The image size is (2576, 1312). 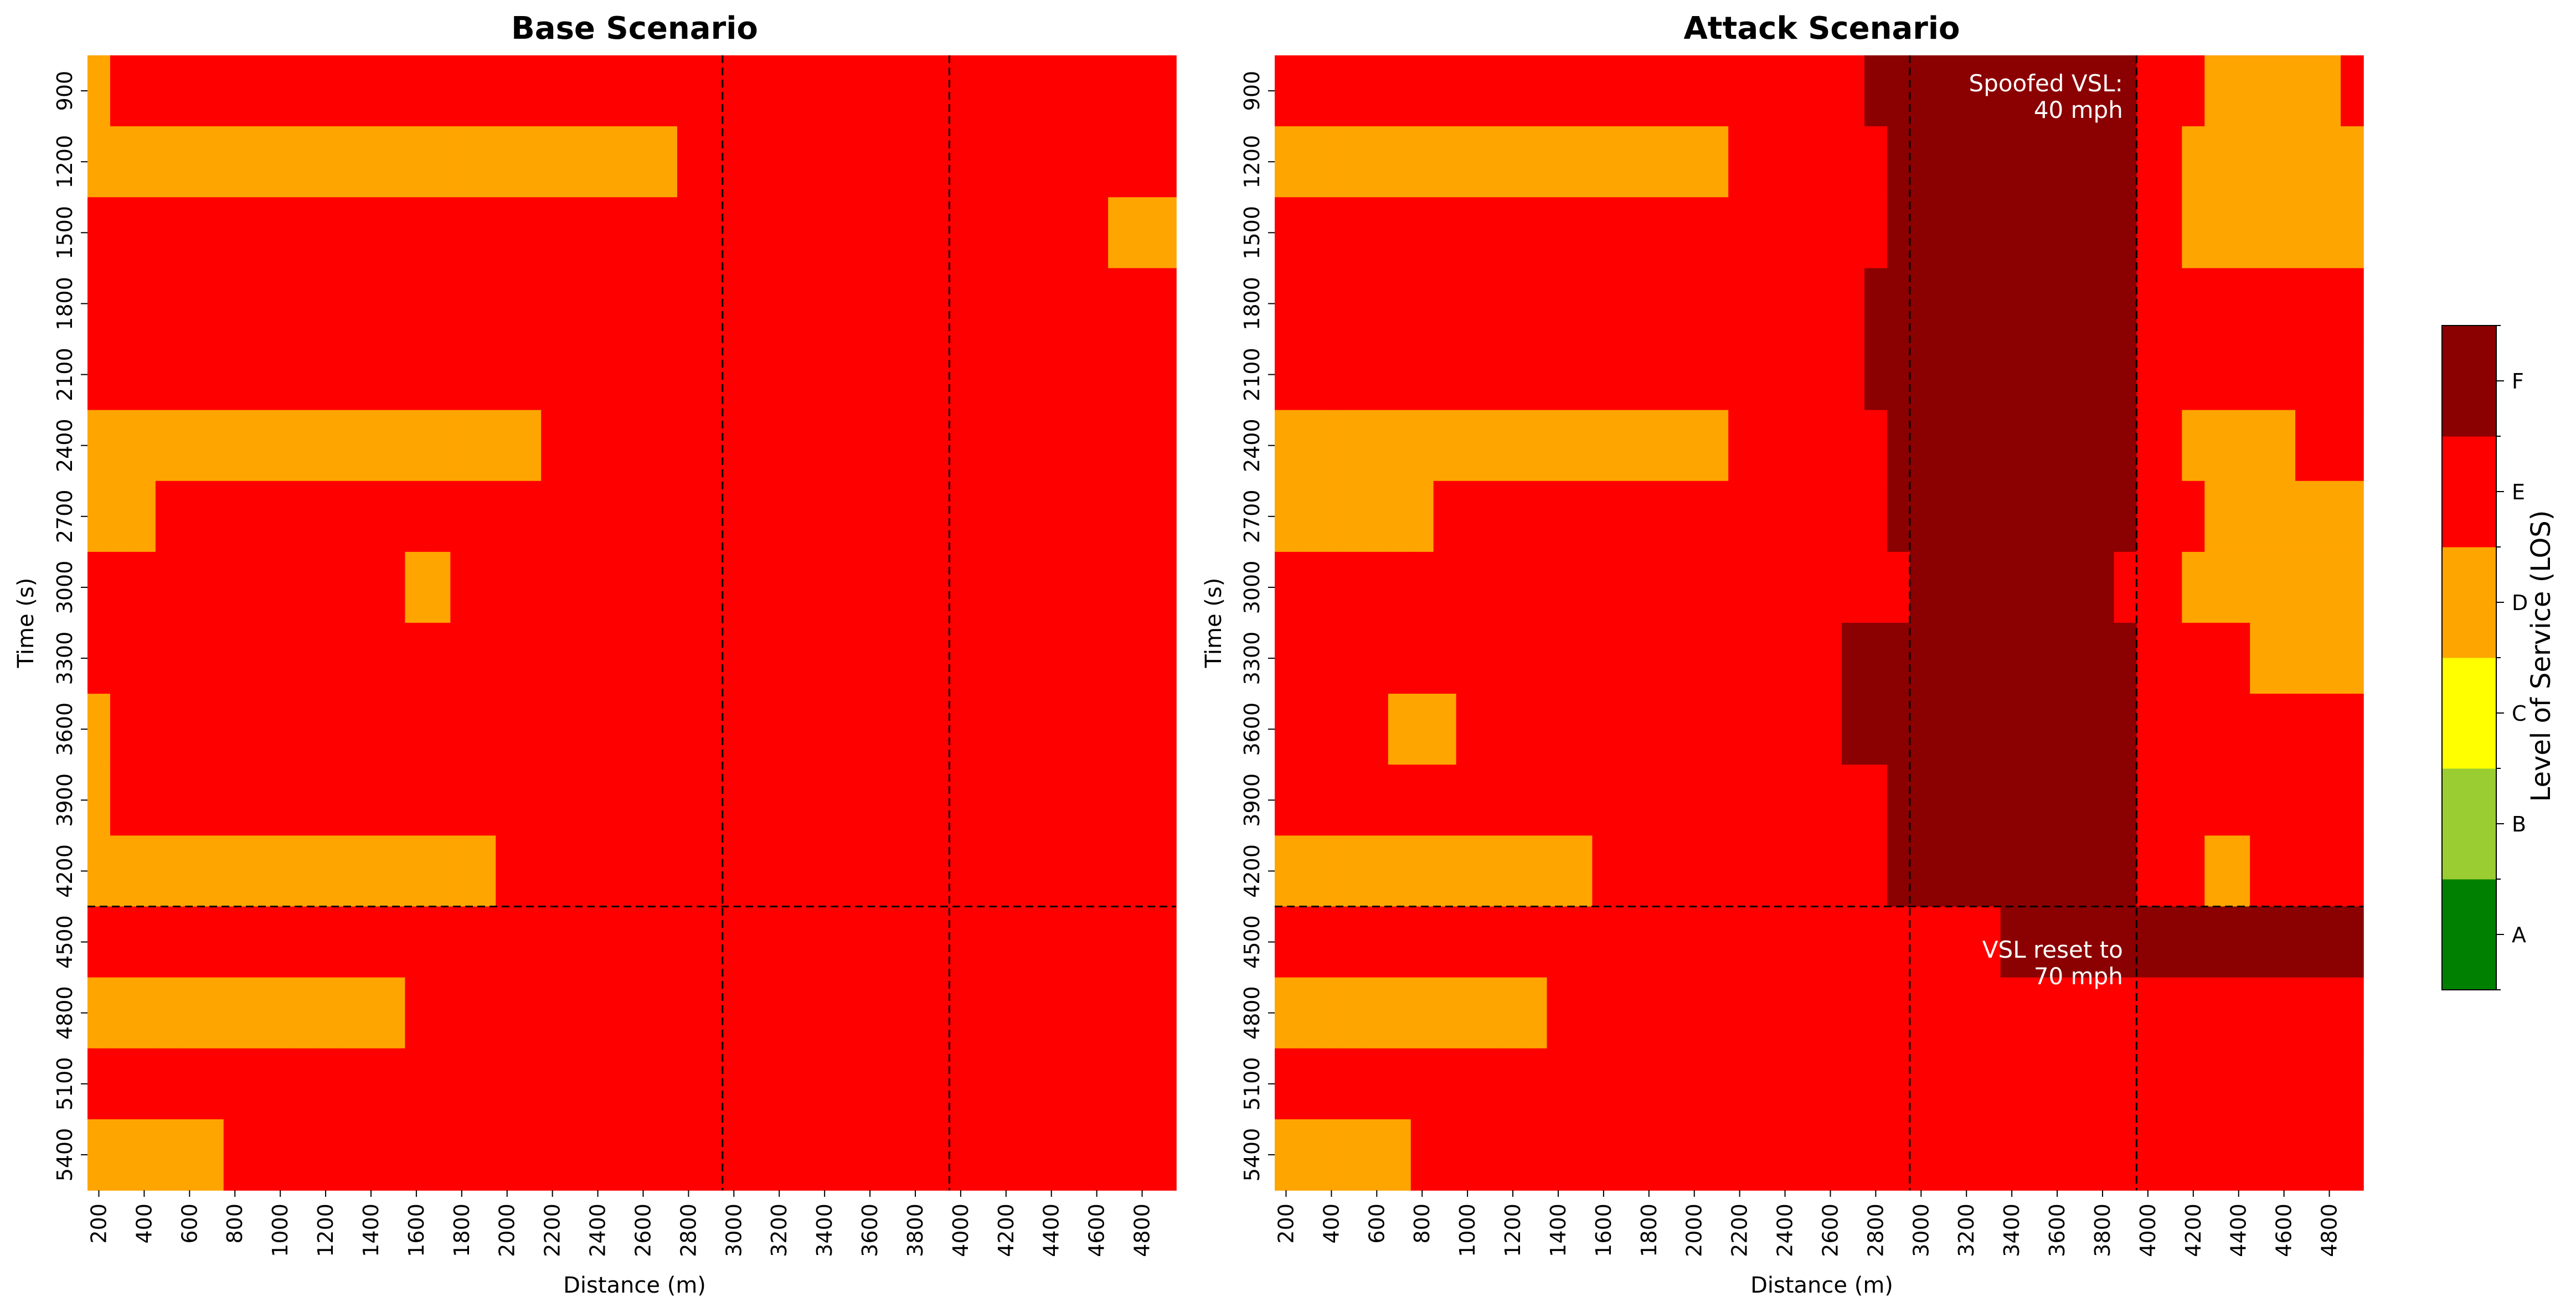 What do you see at coordinates (1252, 729) in the screenshot?
I see `y-tick-label: 3600` at bounding box center [1252, 729].